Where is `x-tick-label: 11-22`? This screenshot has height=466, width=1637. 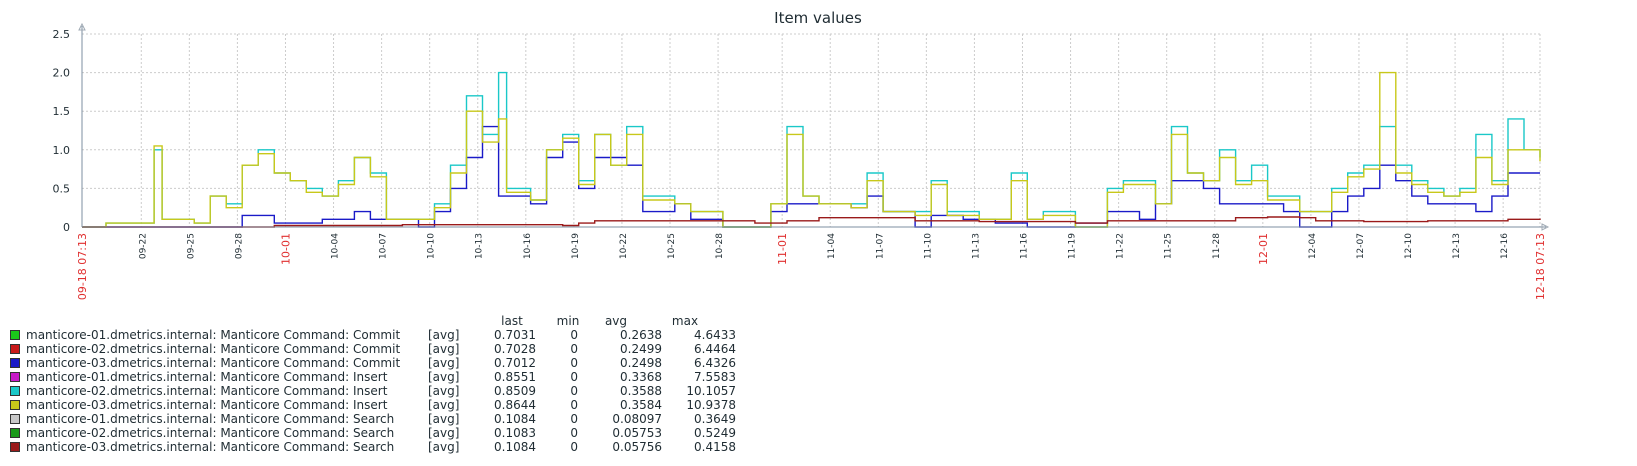 x-tick-label: 11-22 is located at coordinates (1121, 246).